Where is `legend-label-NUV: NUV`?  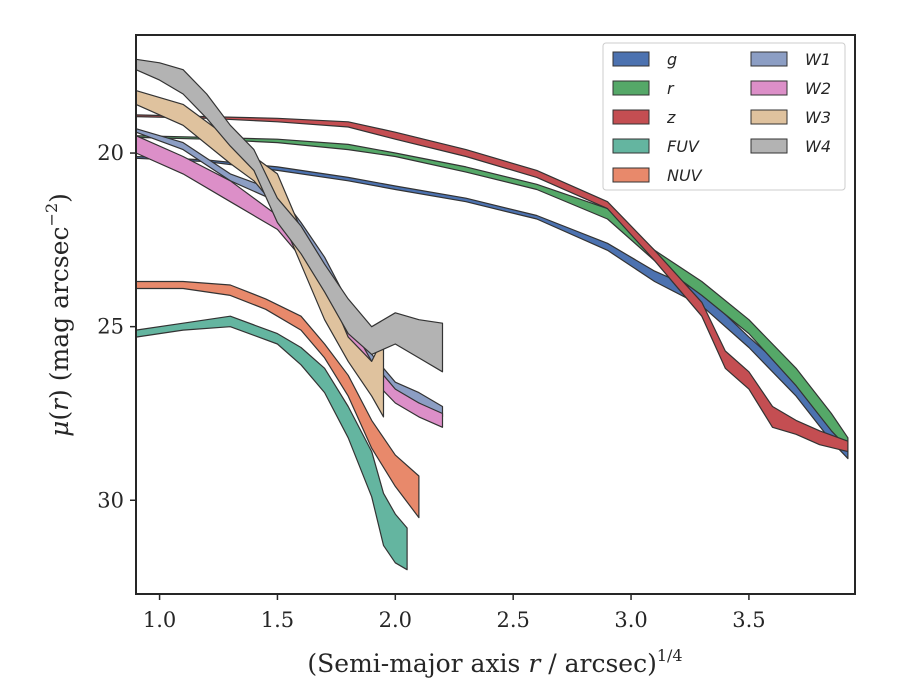 legend-label-NUV: NUV is located at coordinates (685, 175).